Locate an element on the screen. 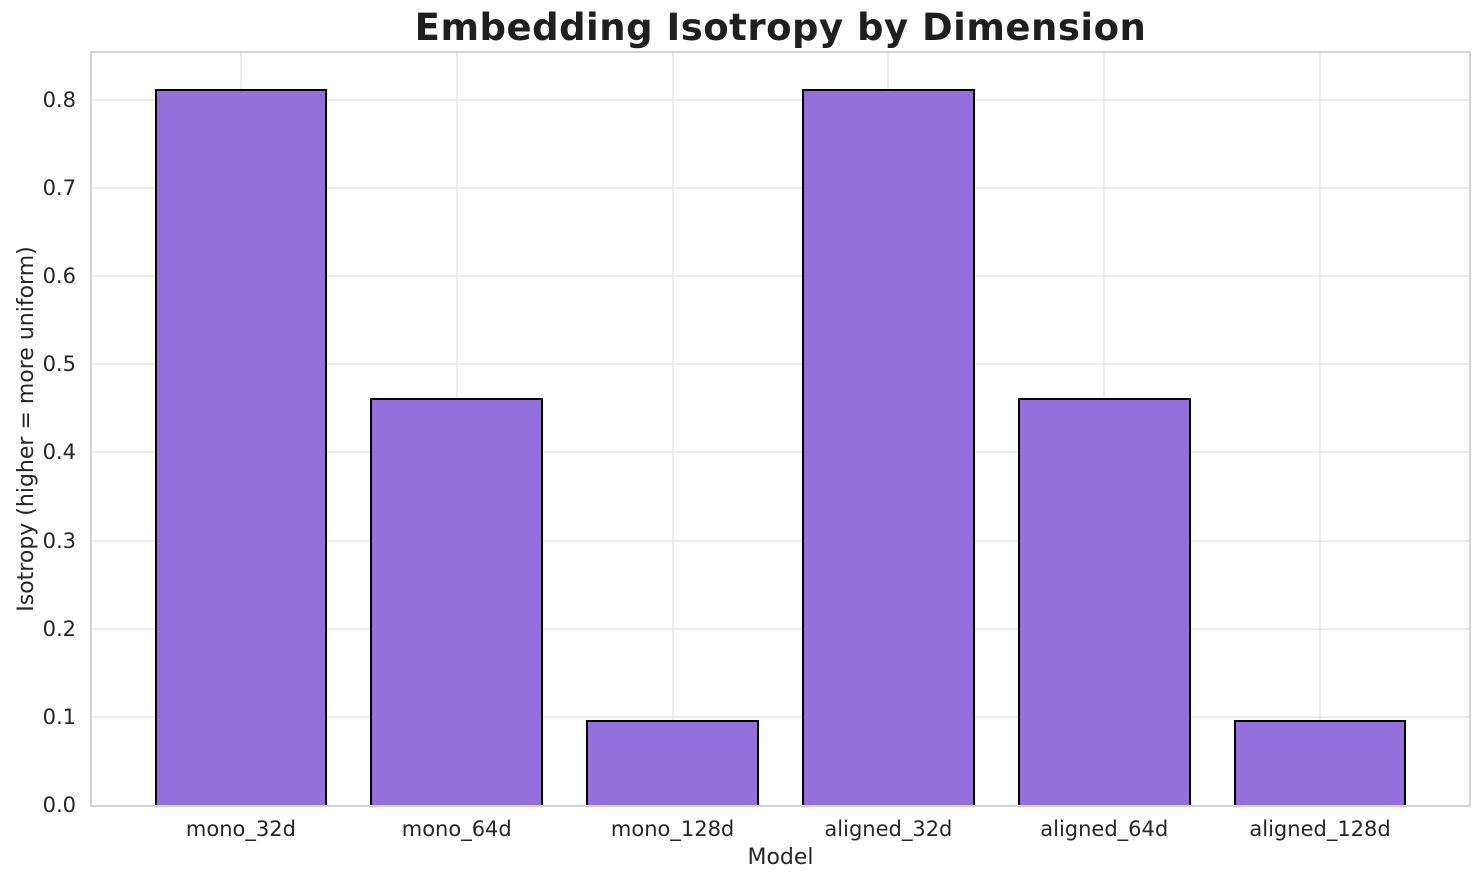 The width and height of the screenshot is (1484, 885). y-tick-label: 0.0 is located at coordinates (59, 805).